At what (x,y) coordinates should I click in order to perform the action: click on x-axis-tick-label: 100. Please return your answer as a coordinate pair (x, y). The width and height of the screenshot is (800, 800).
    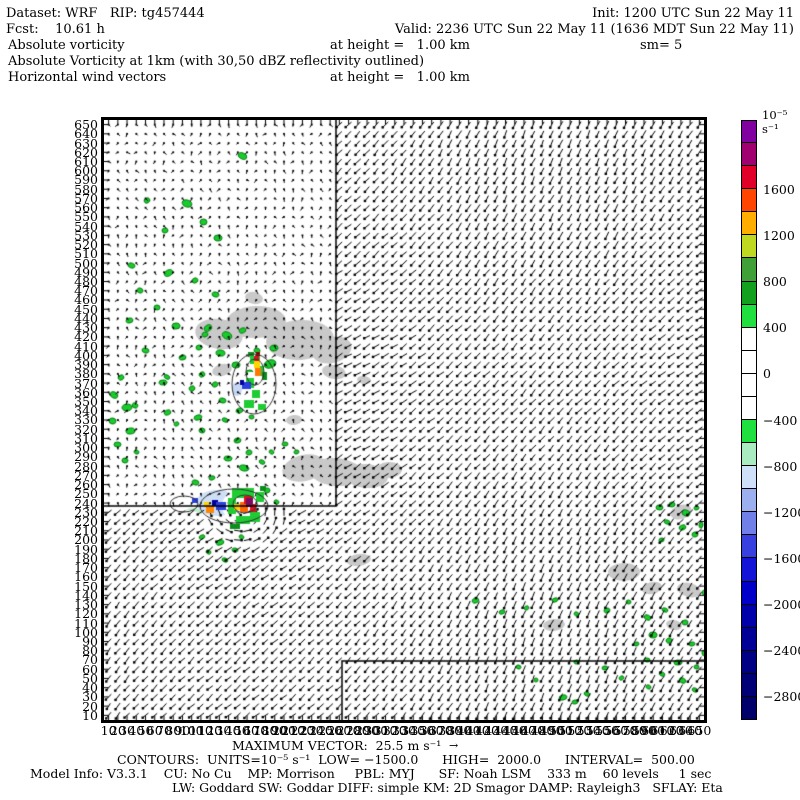
    Looking at the image, I should click on (191, 730).